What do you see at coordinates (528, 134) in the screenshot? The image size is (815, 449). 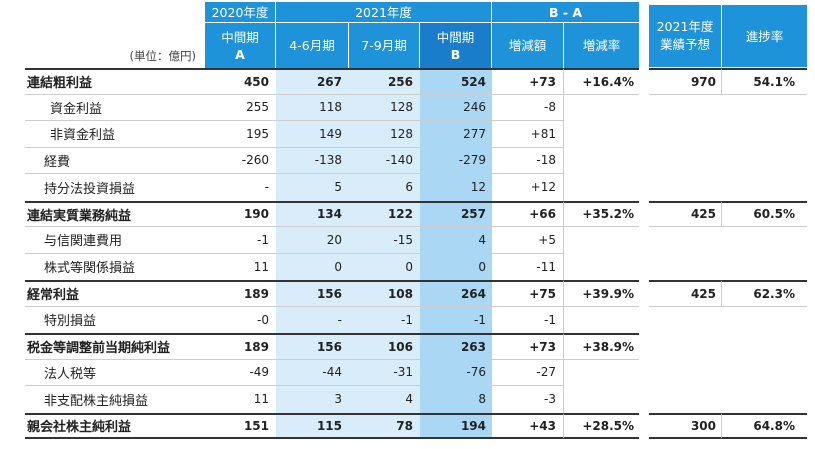 I see `cell-diff: +81` at bounding box center [528, 134].